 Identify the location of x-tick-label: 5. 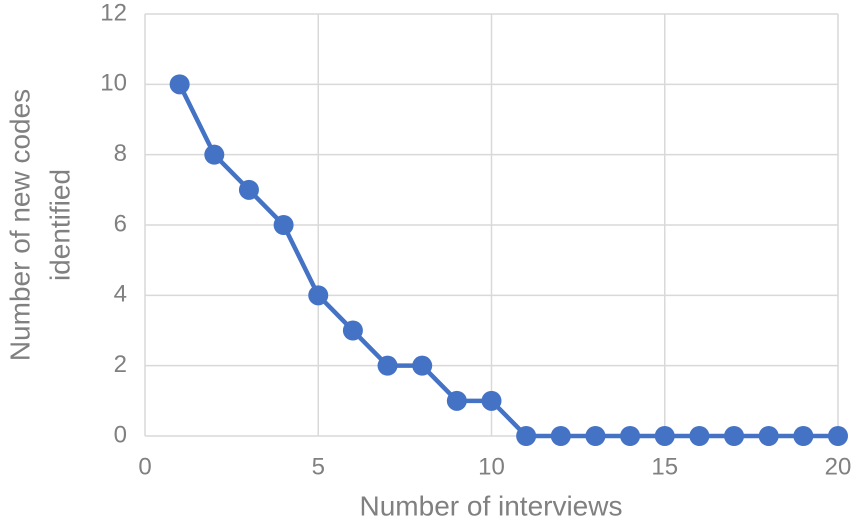
(318, 466).